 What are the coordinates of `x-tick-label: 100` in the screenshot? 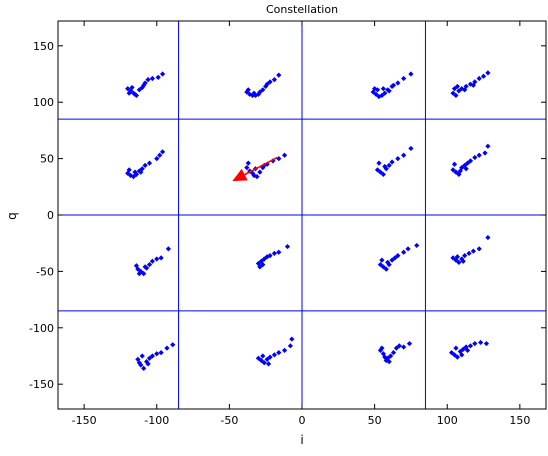 It's located at (447, 420).